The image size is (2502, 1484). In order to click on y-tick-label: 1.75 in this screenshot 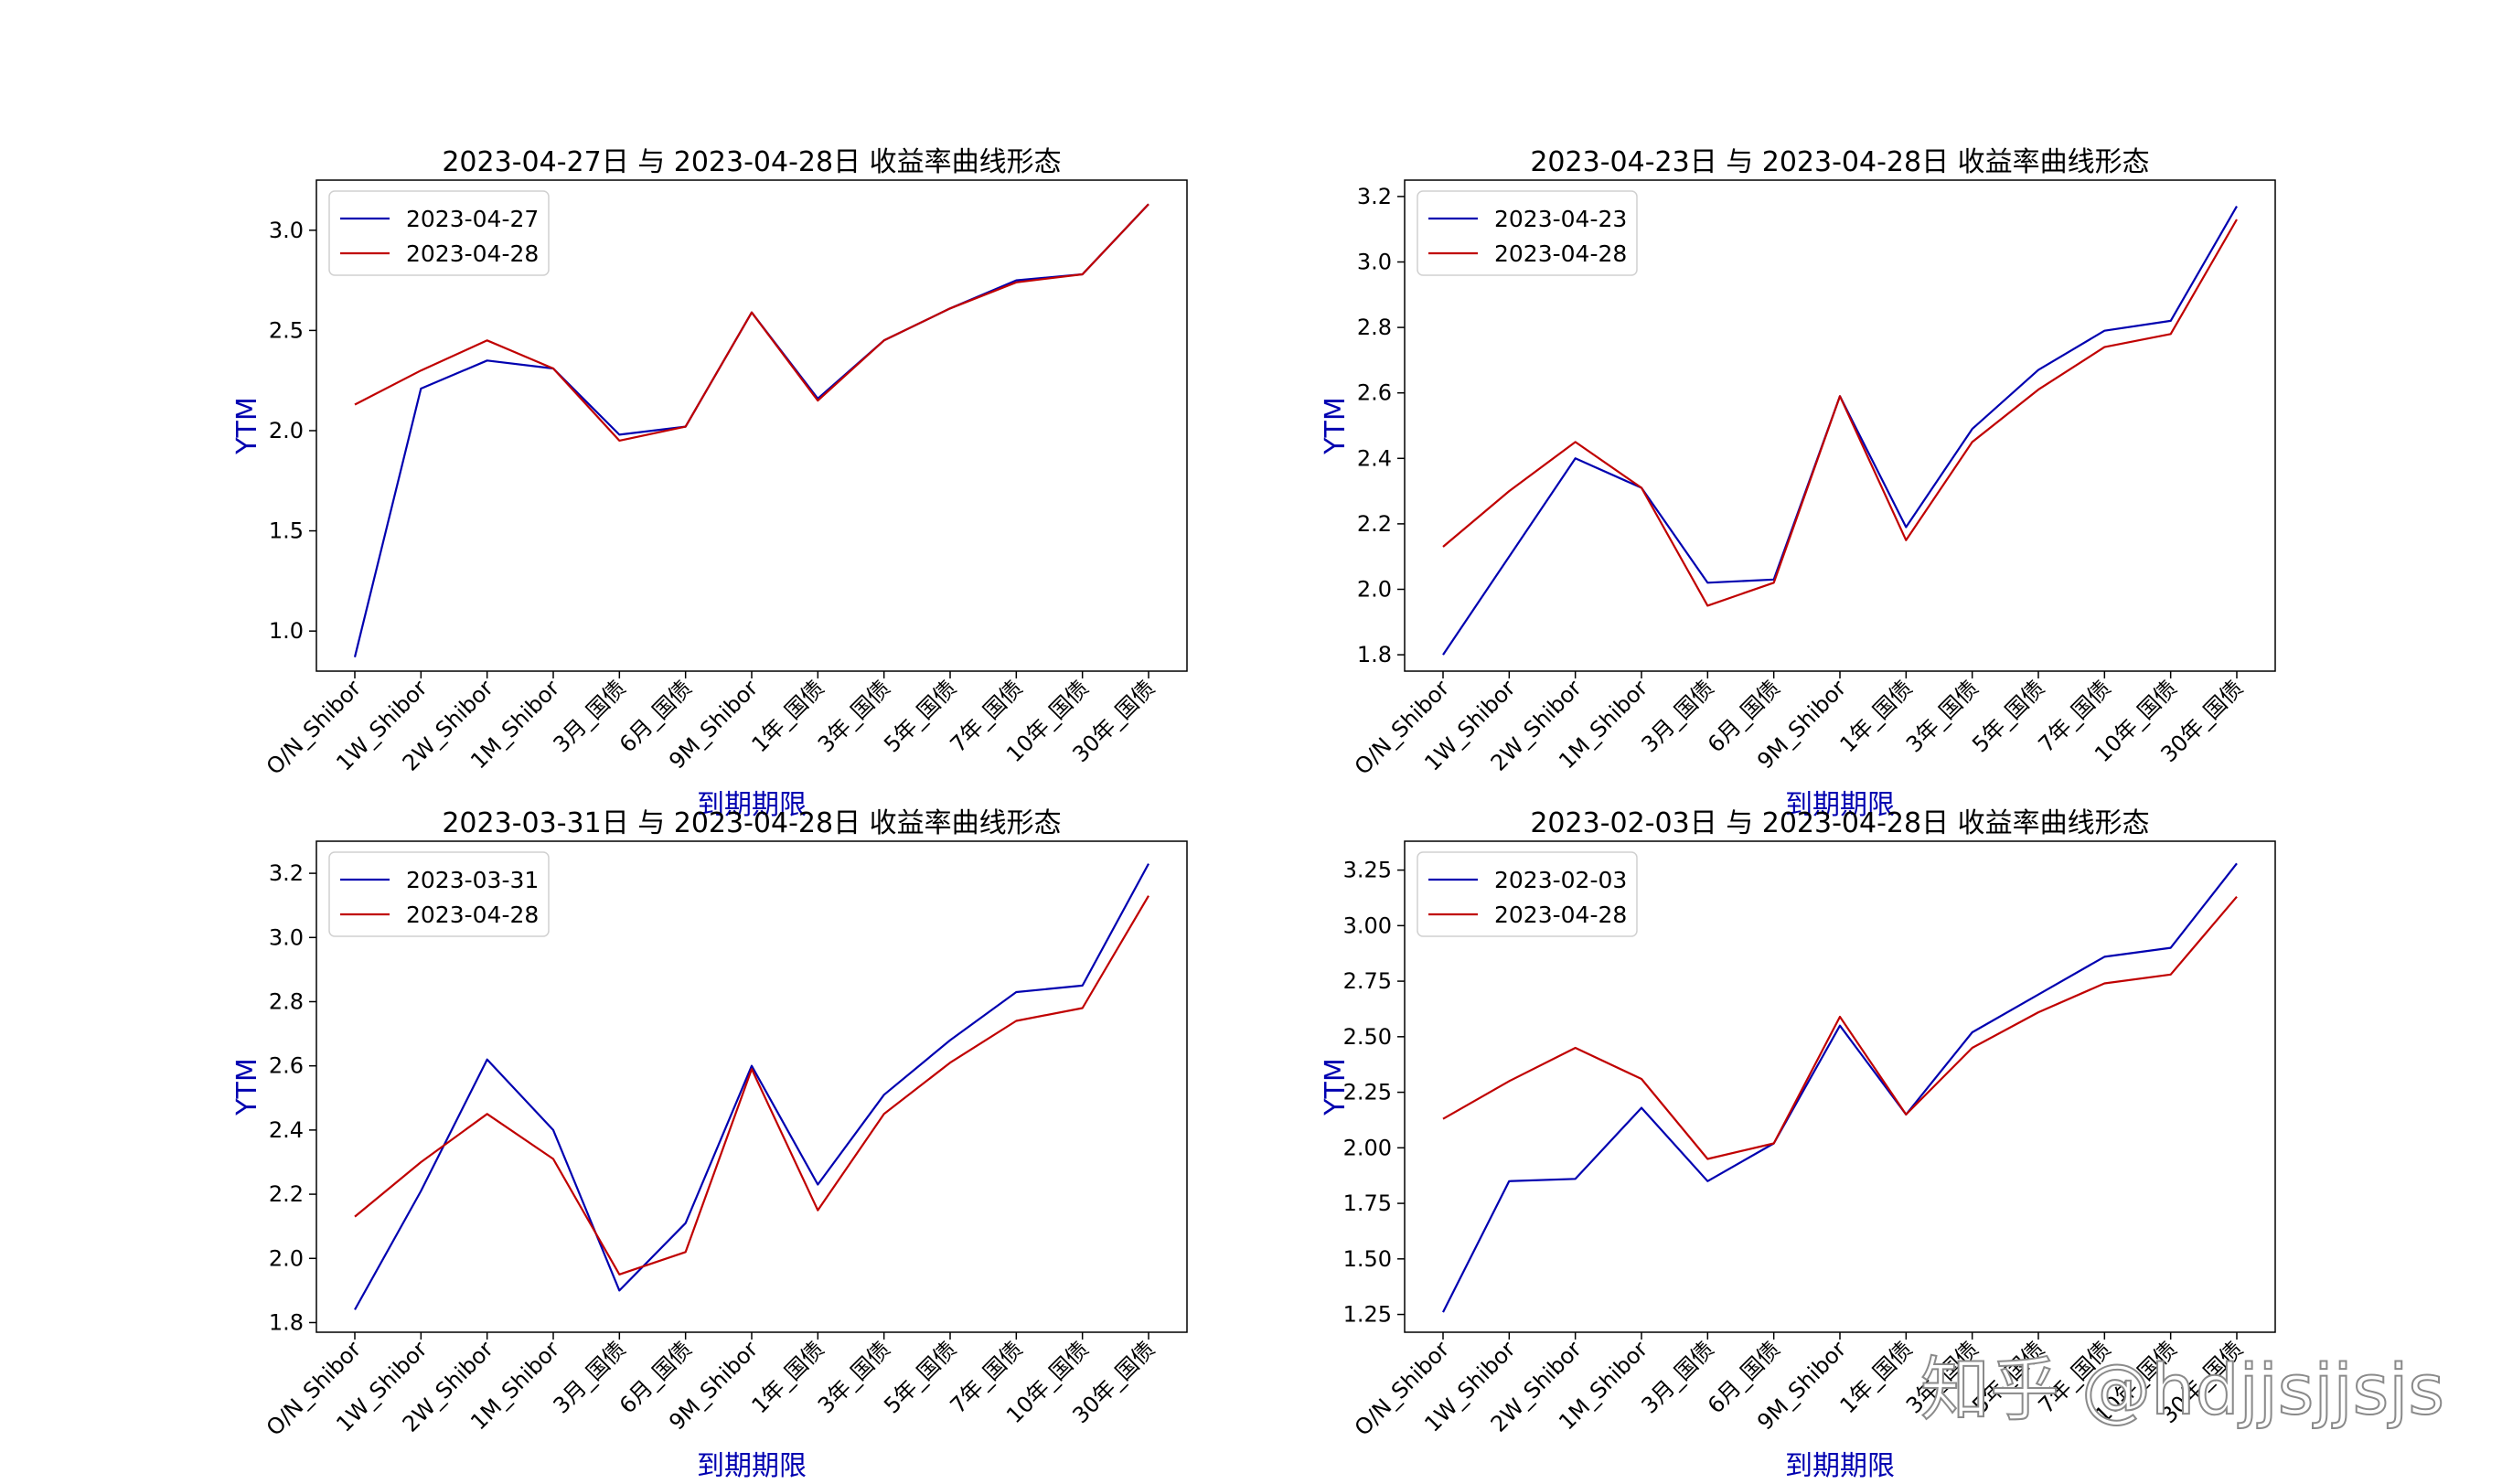, I will do `click(1368, 1203)`.